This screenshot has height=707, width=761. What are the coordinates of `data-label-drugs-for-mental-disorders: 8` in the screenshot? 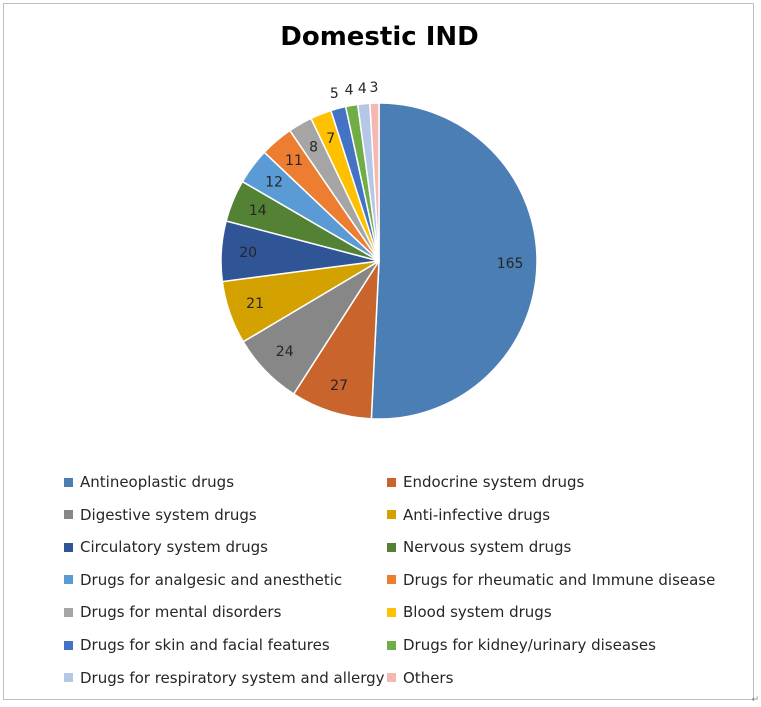 It's located at (313, 147).